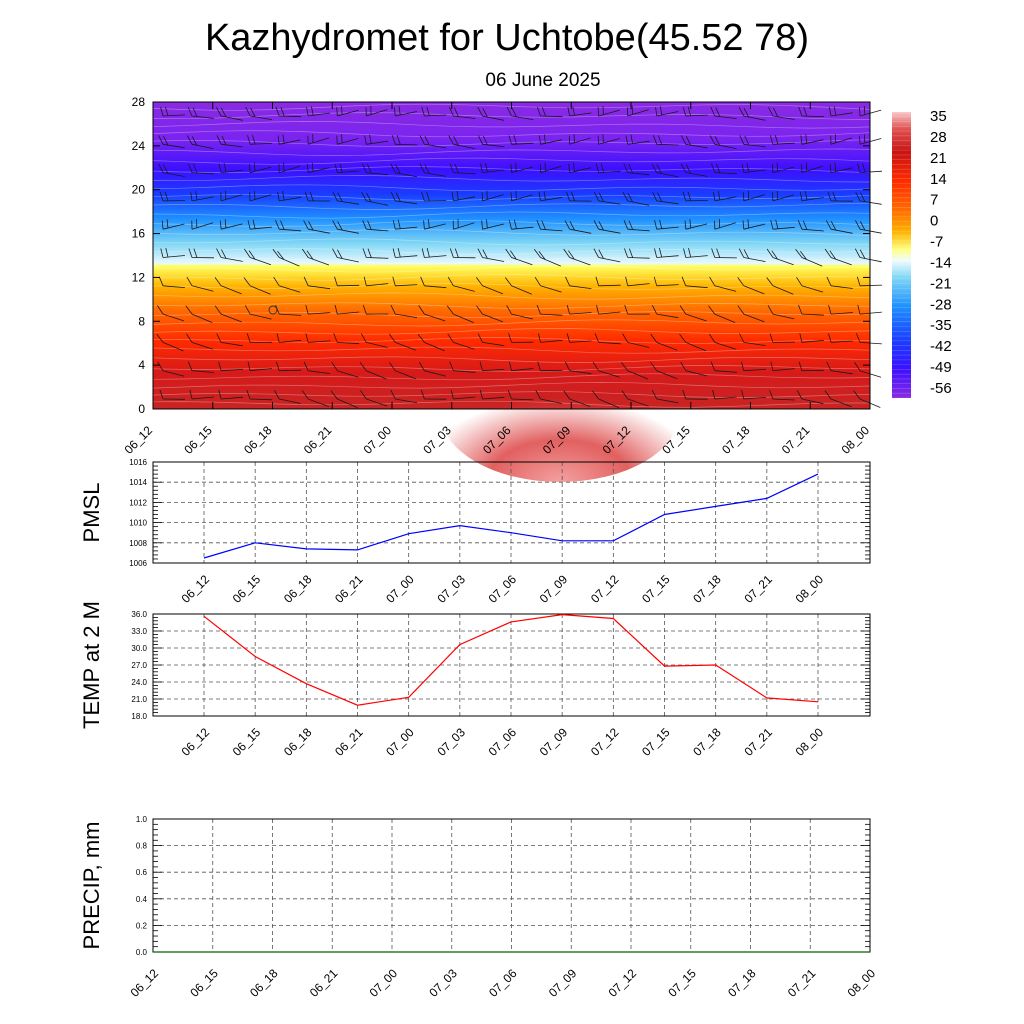  What do you see at coordinates (503, 983) in the screenshot?
I see `x-tick-label: 07_06` at bounding box center [503, 983].